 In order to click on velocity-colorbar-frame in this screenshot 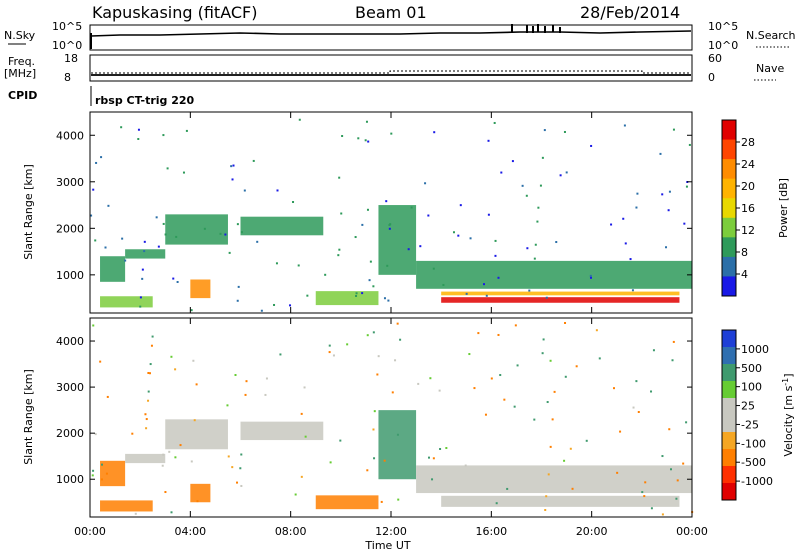, I will do `click(729, 415)`.